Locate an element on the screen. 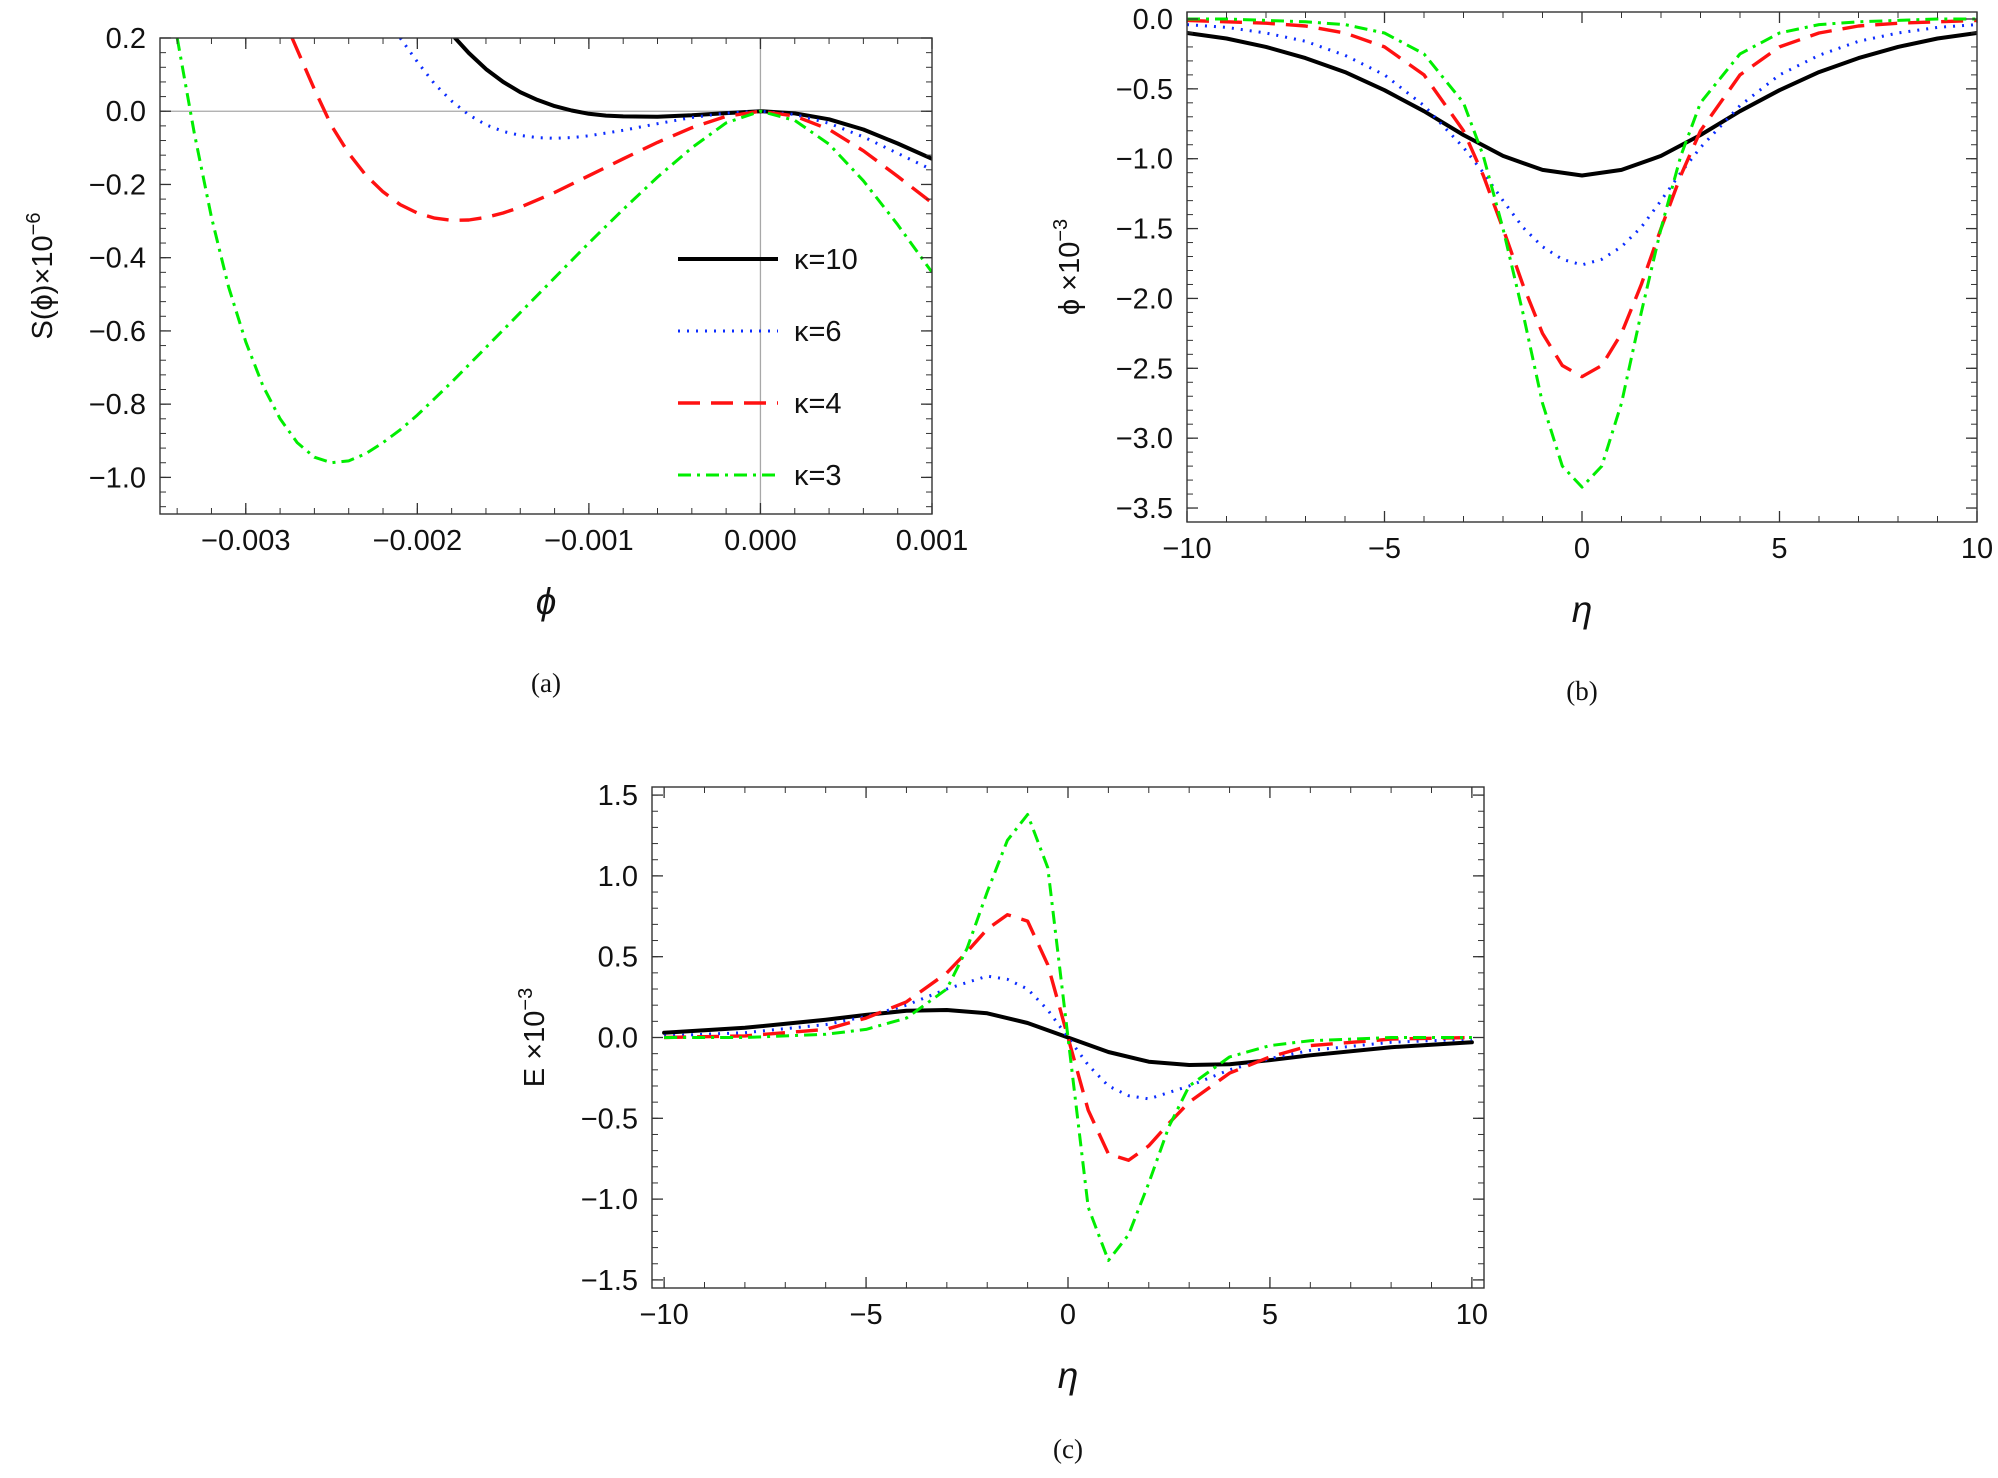 Image resolution: width=1998 pixels, height=1478 pixels. legend-label-kappa-6: κ=6 is located at coordinates (818, 332).